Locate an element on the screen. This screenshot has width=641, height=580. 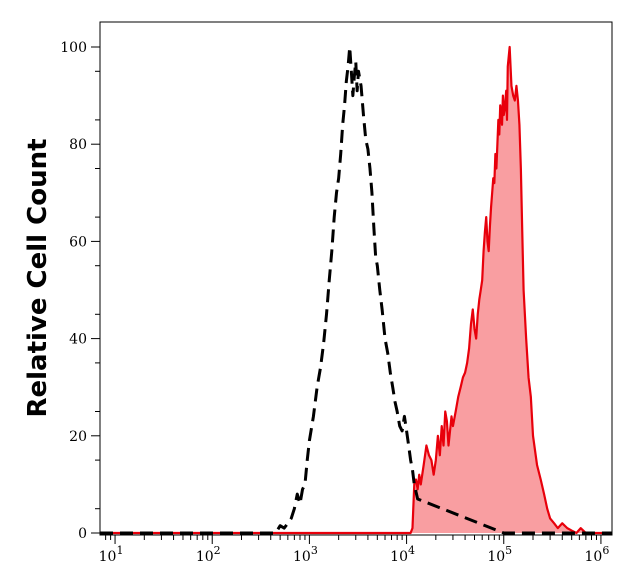
x-tick-label-5: 10⁵ is located at coordinates (499, 554).